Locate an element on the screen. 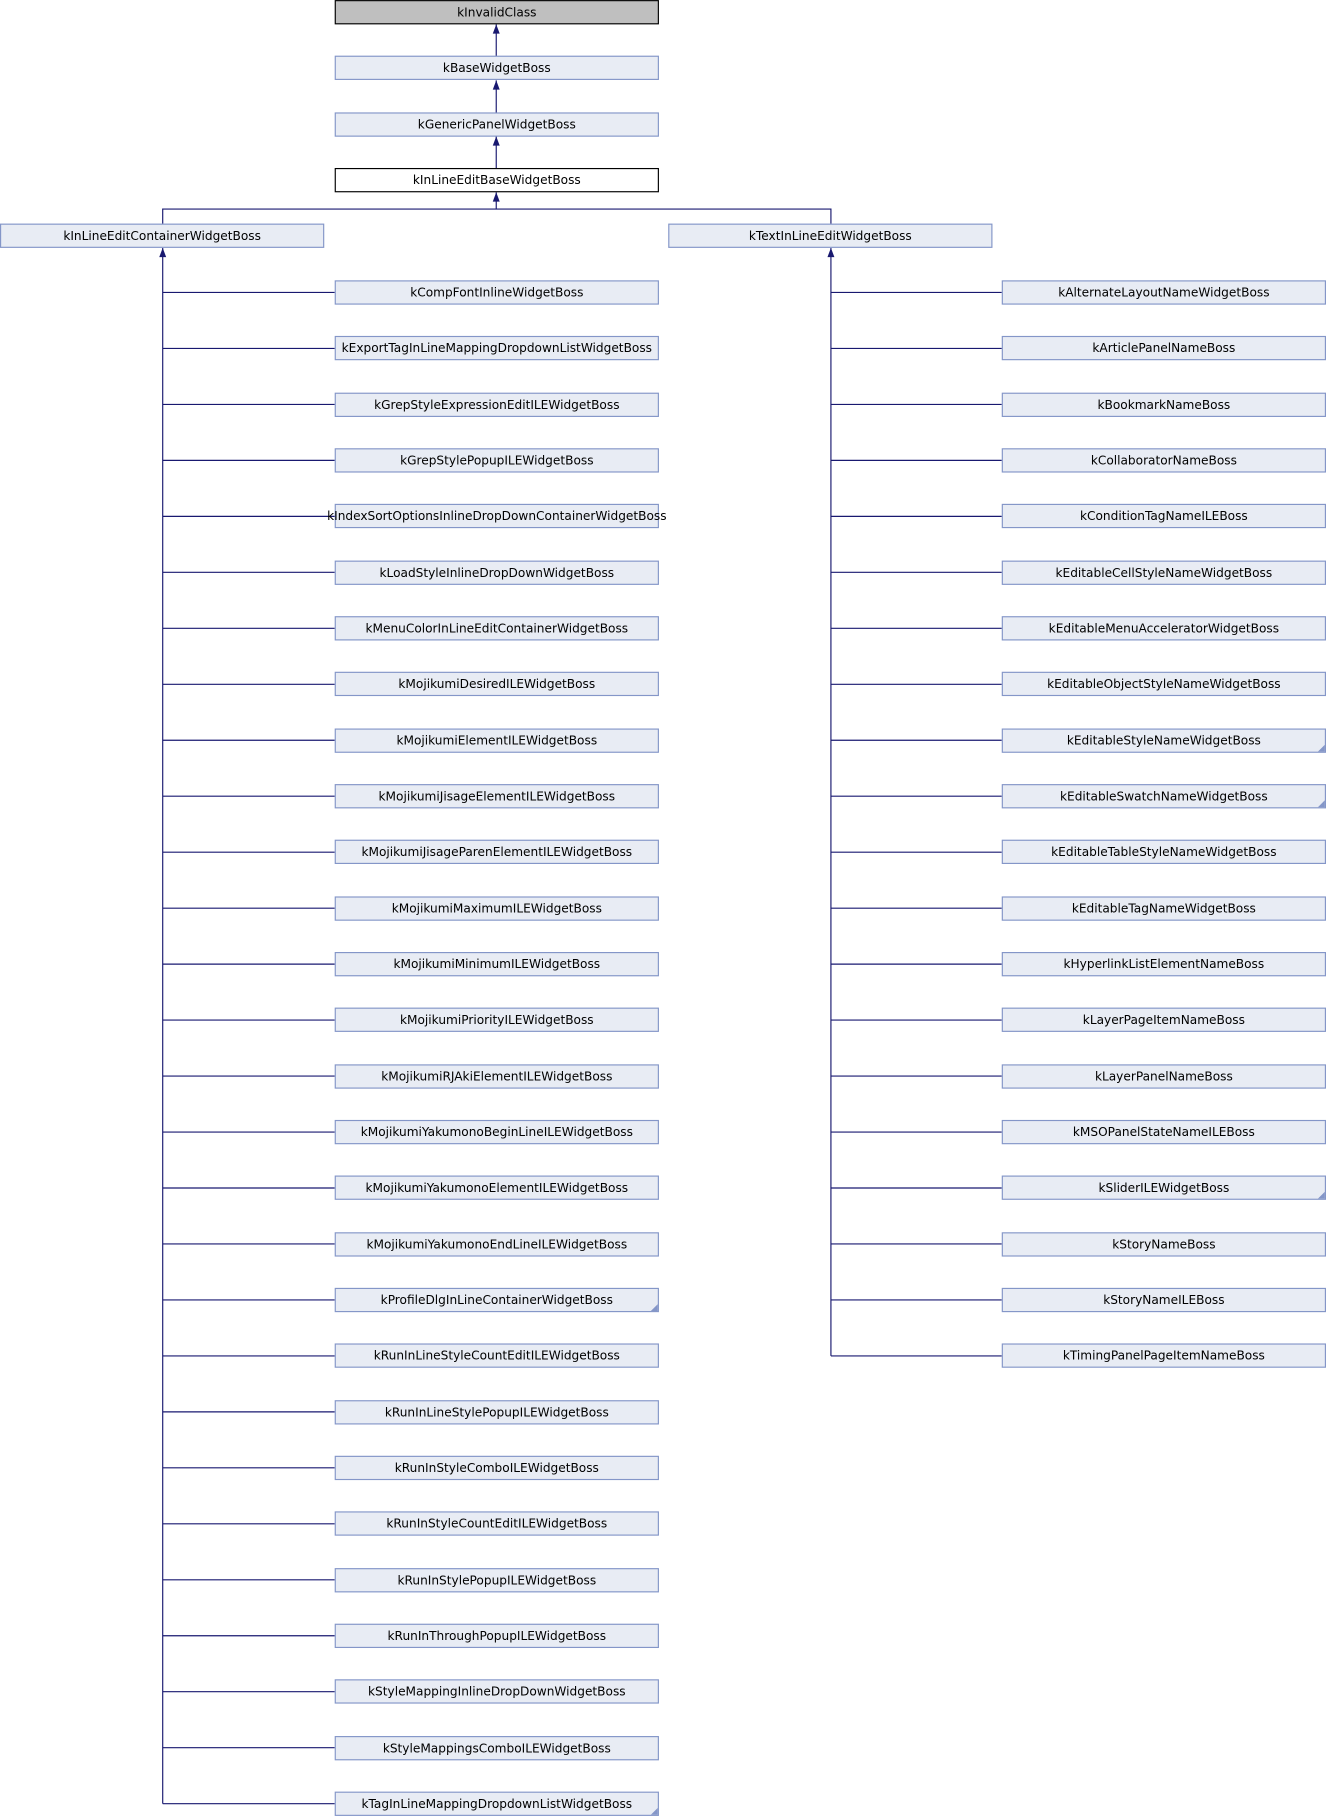 The height and width of the screenshot is (1816, 1326). class-label: kMenuColorInLineEditContainerWidgetBoss is located at coordinates (496, 628).